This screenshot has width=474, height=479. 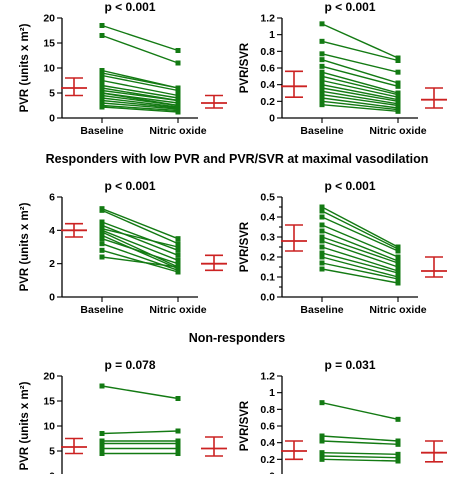 I want to click on x-tick-label: Baseline, so click(x=101, y=310).